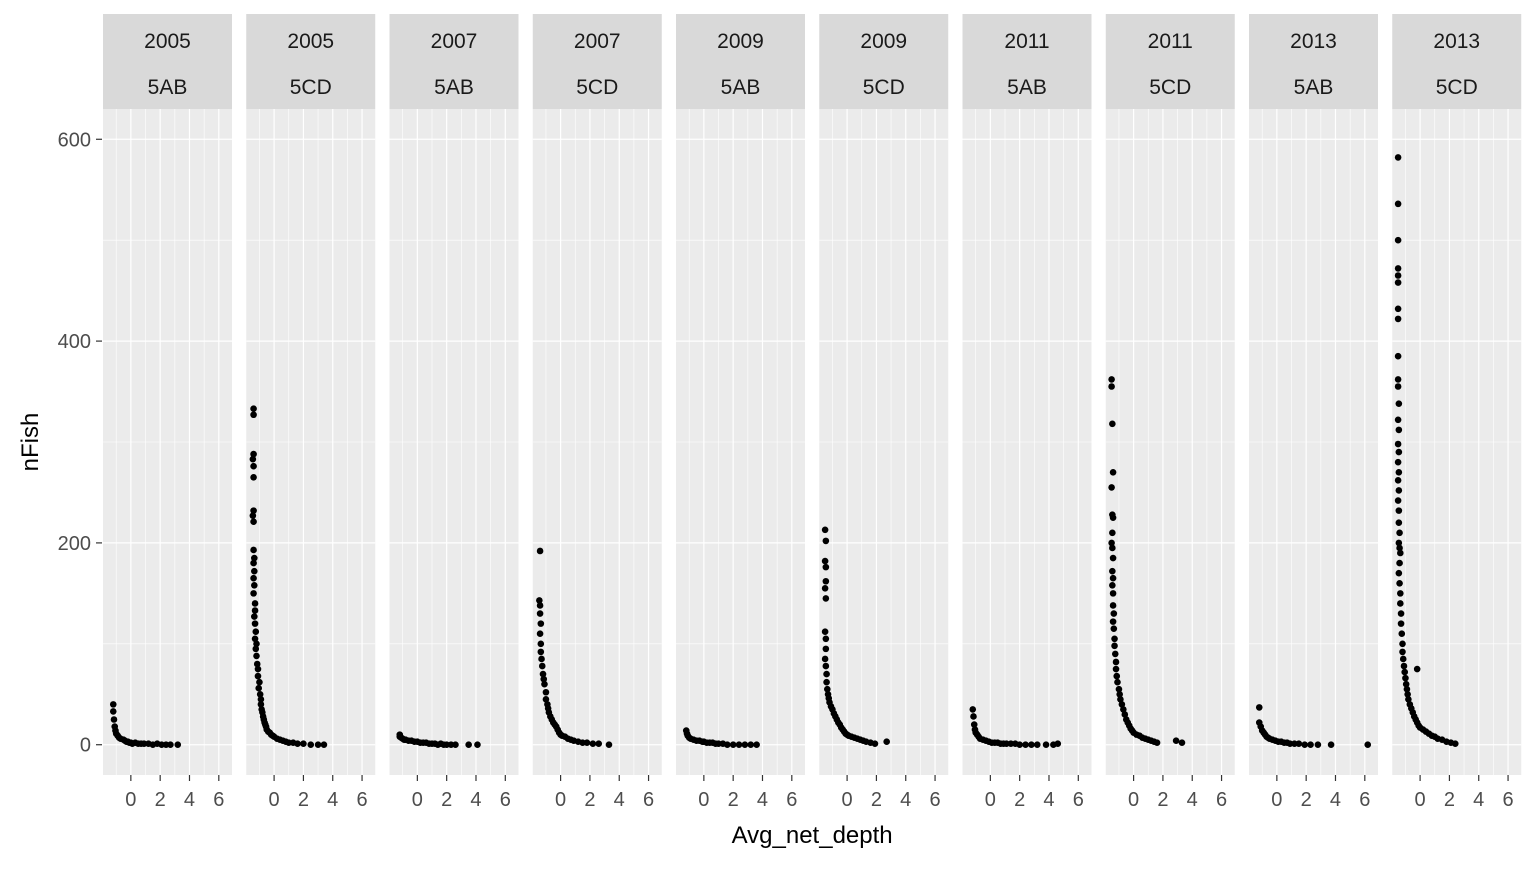  Describe the element at coordinates (74, 544) in the screenshot. I see `y-tick-label: 200` at that location.